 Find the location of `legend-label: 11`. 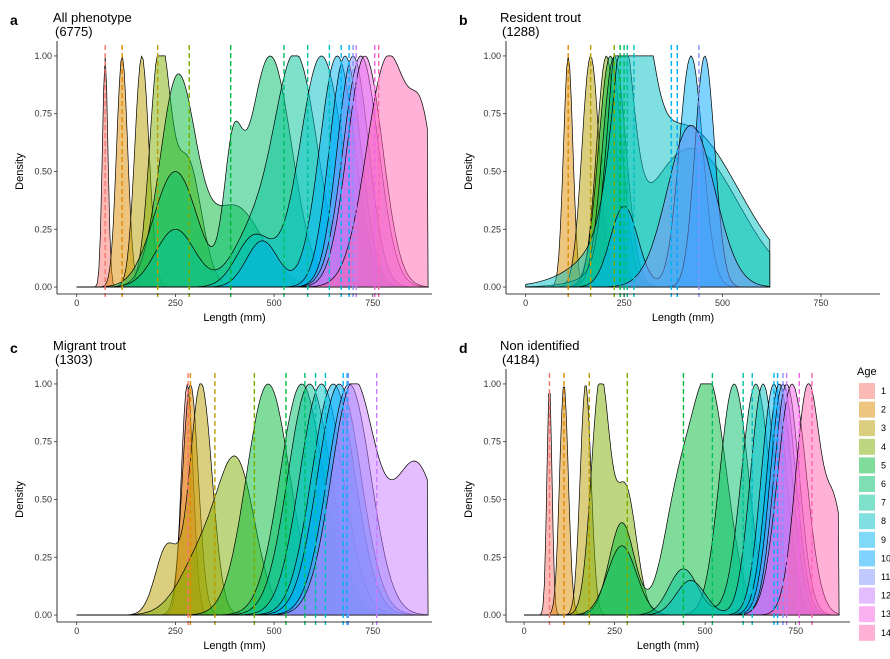

legend-label: 11 is located at coordinates (885, 577).